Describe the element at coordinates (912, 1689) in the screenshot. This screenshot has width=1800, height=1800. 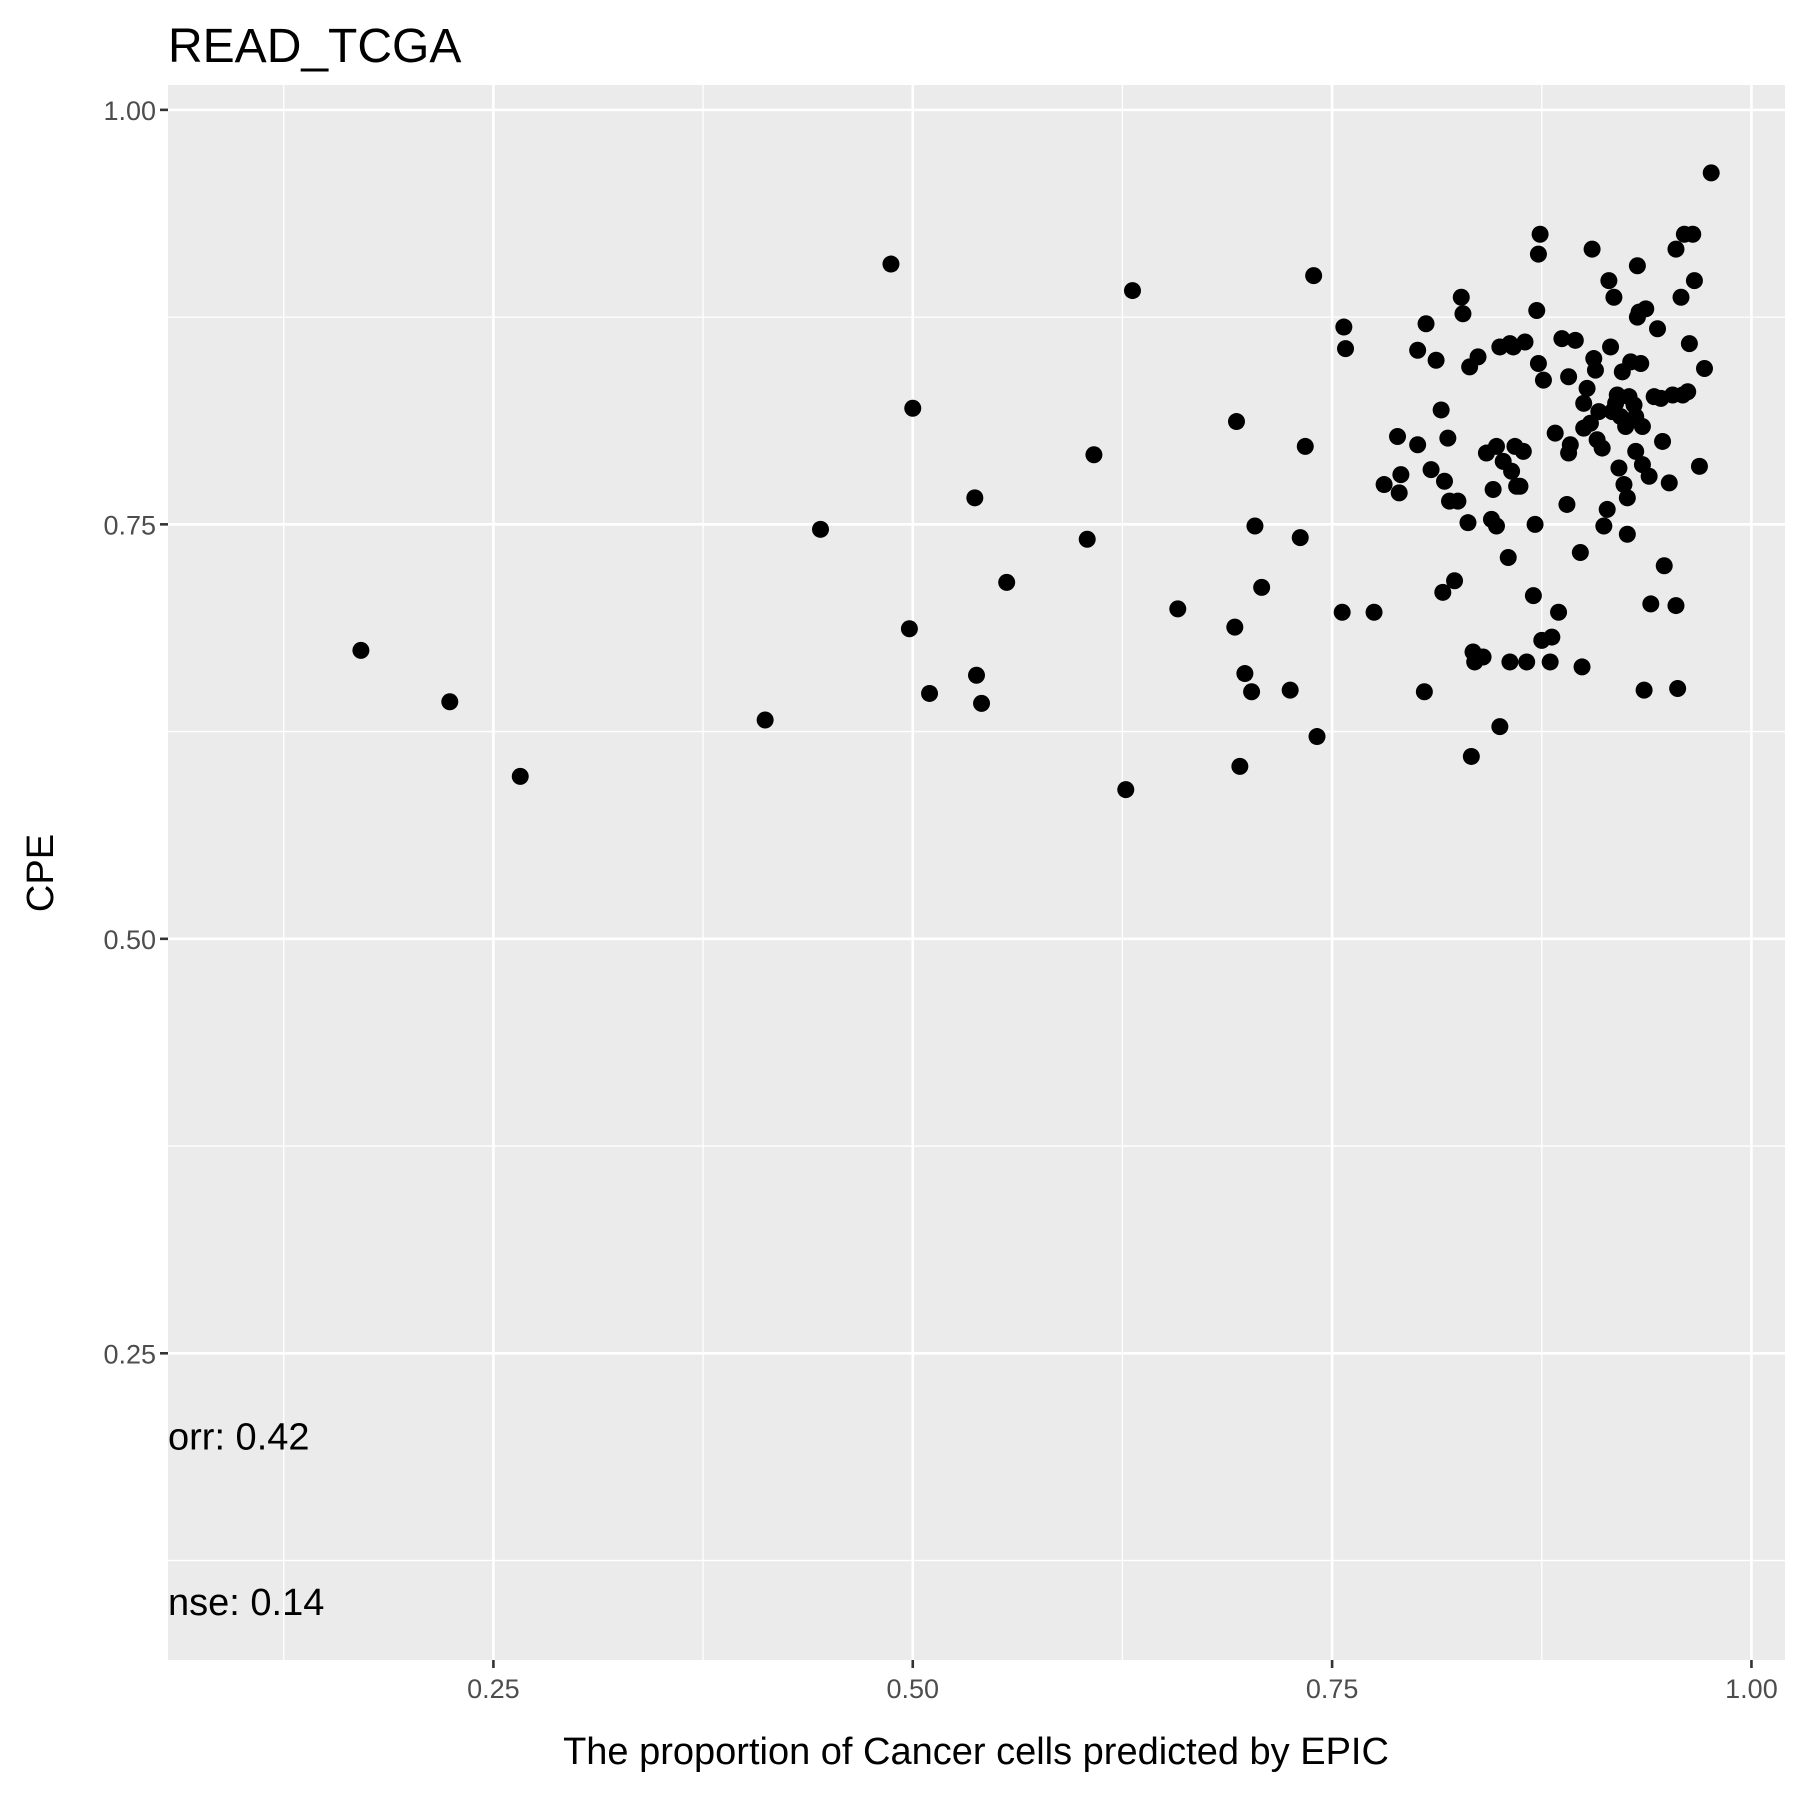
I see `x-tick-label: 0.50` at that location.